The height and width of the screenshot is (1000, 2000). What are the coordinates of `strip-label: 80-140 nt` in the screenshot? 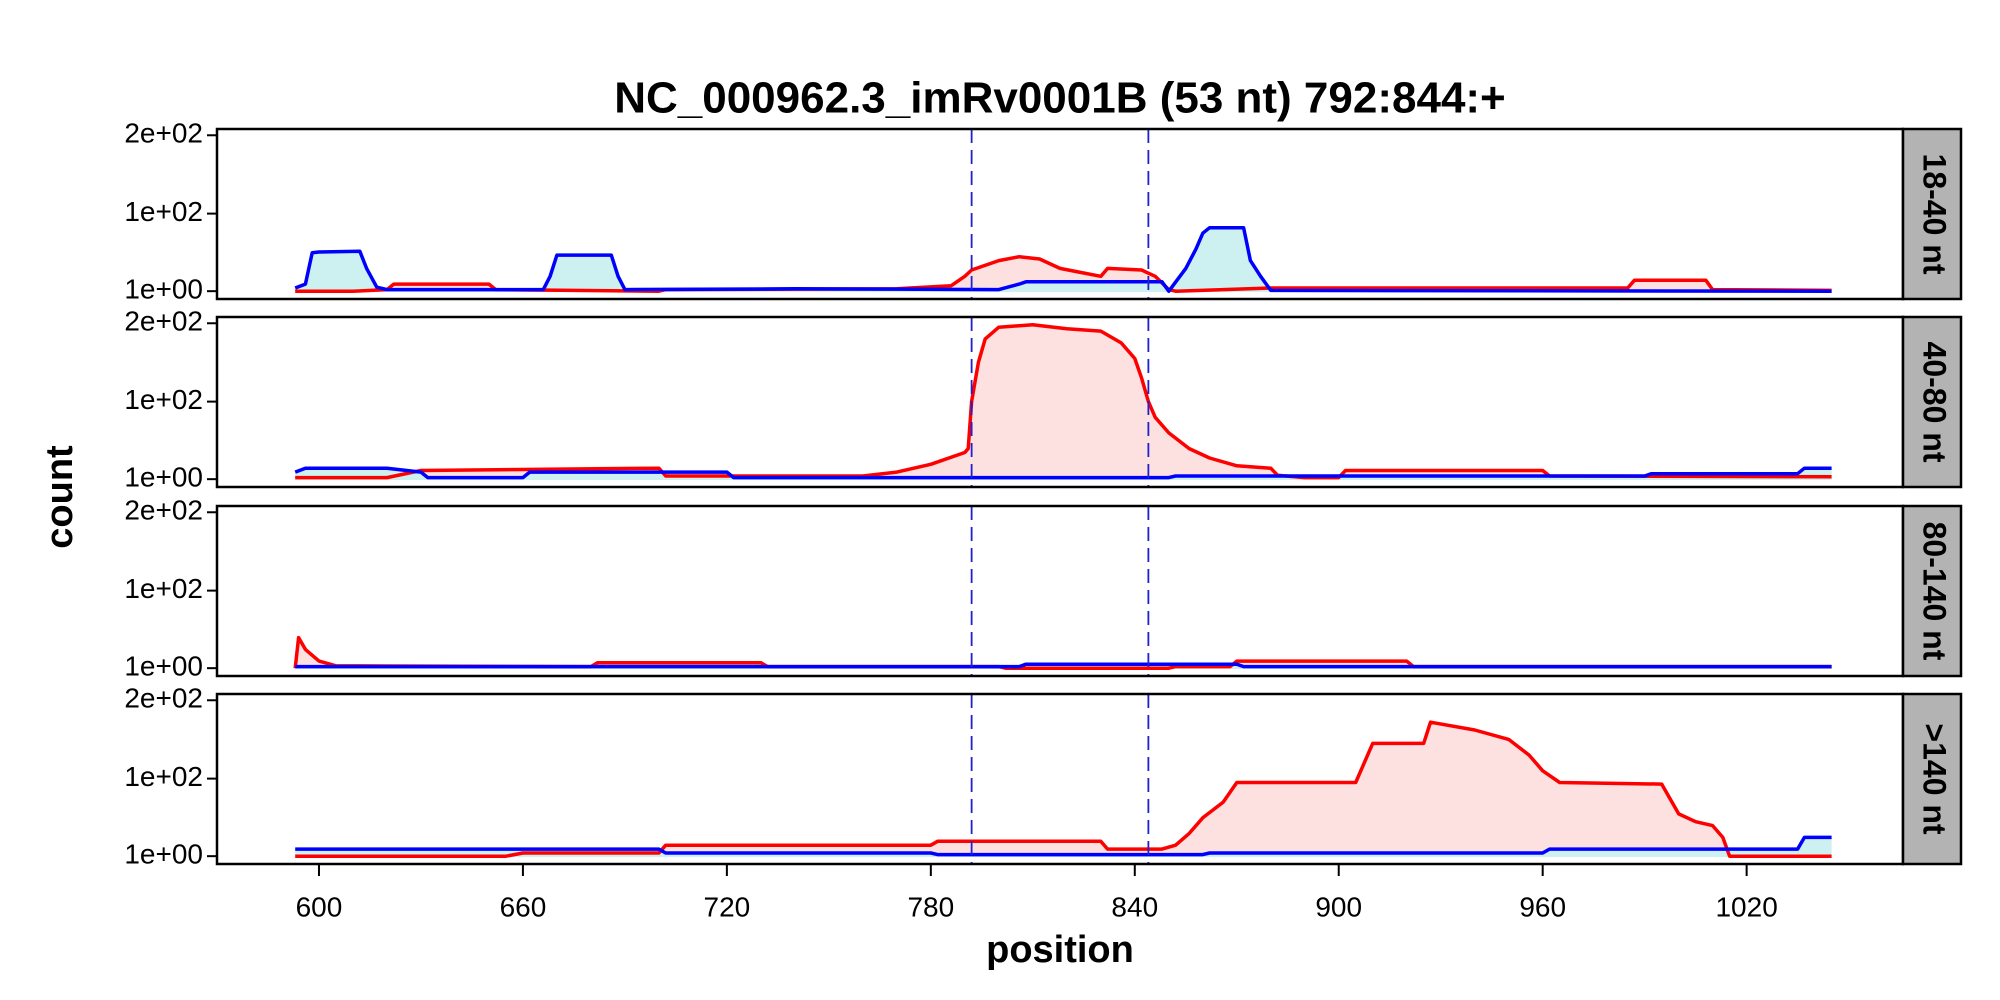 It's located at (1935, 591).